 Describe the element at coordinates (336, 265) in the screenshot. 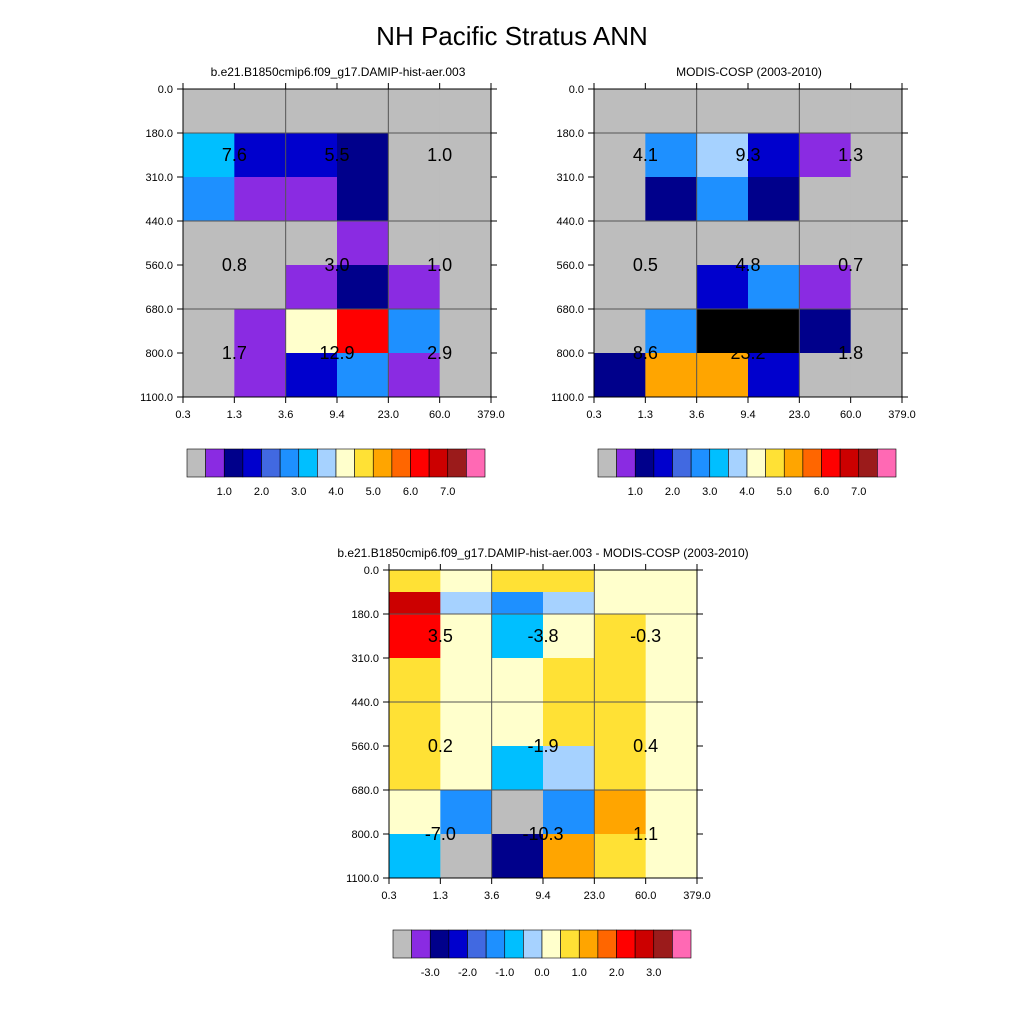

I see `region-value-label: 3.0` at that location.